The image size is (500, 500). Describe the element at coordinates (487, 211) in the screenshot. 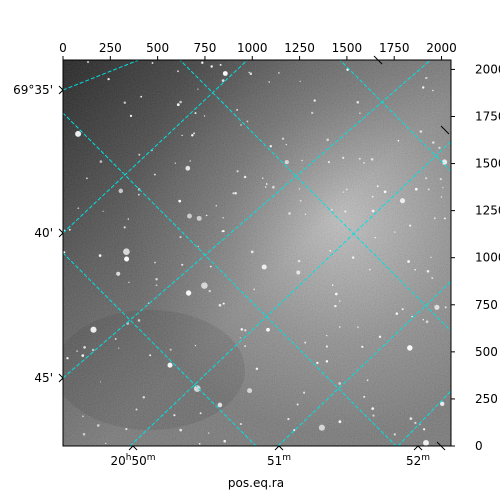

I see `y-tick-label: 1250` at that location.